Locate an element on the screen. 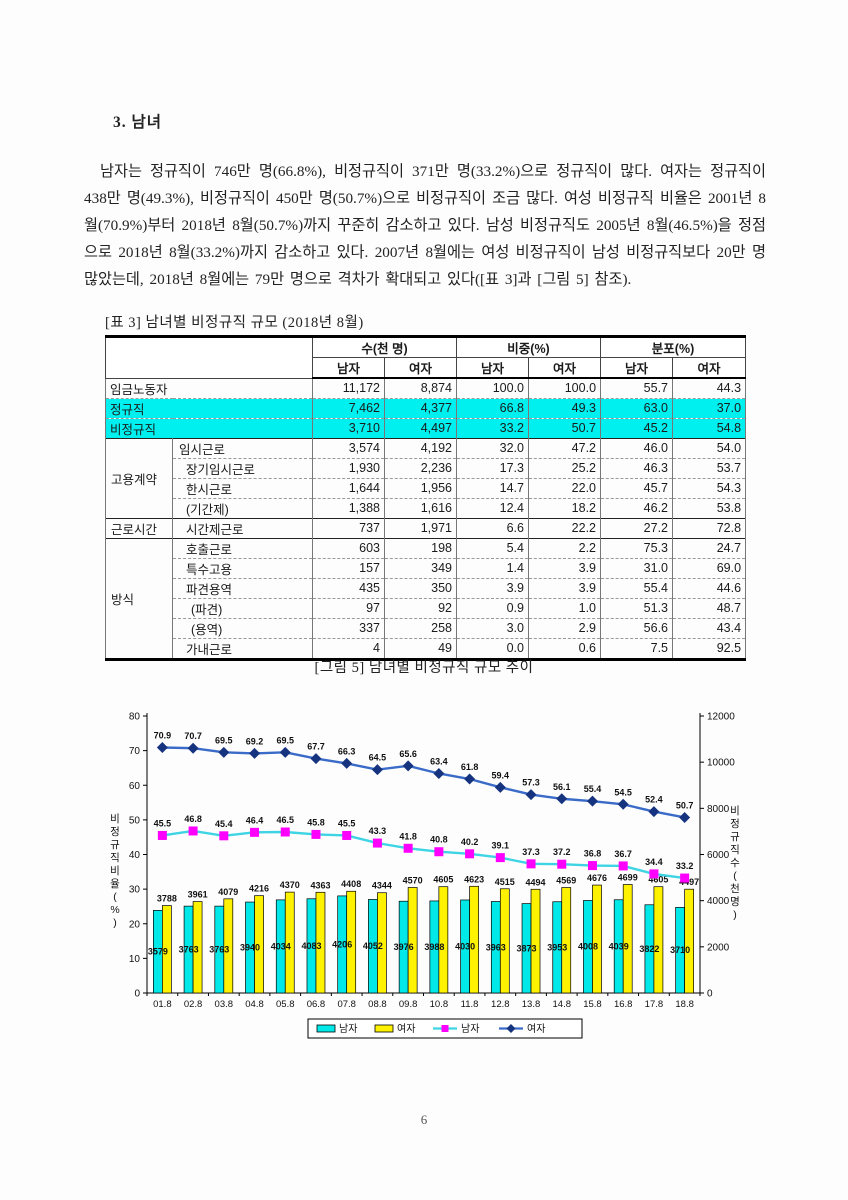 Image resolution: width=848 pixels, height=1200 pixels. line-value-label: 39.1 is located at coordinates (501, 846).